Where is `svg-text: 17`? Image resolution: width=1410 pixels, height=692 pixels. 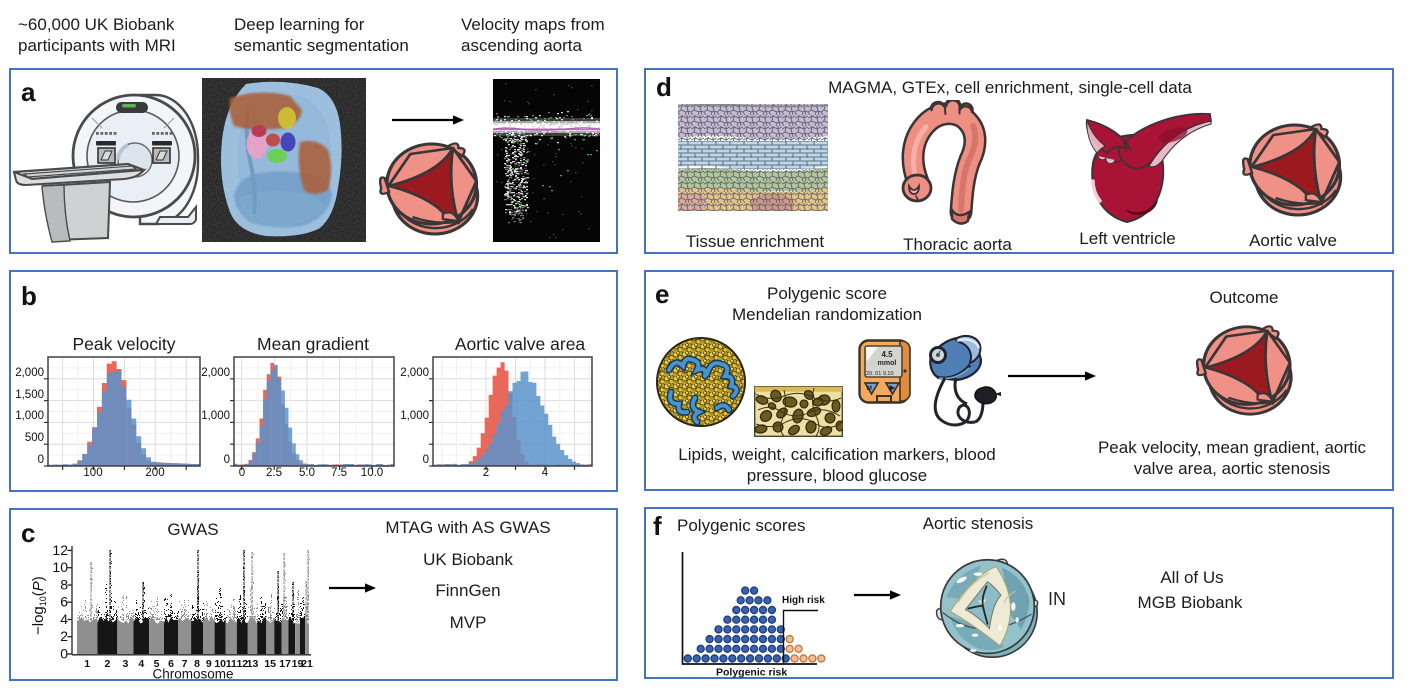
svg-text: 17 is located at coordinates (285, 664).